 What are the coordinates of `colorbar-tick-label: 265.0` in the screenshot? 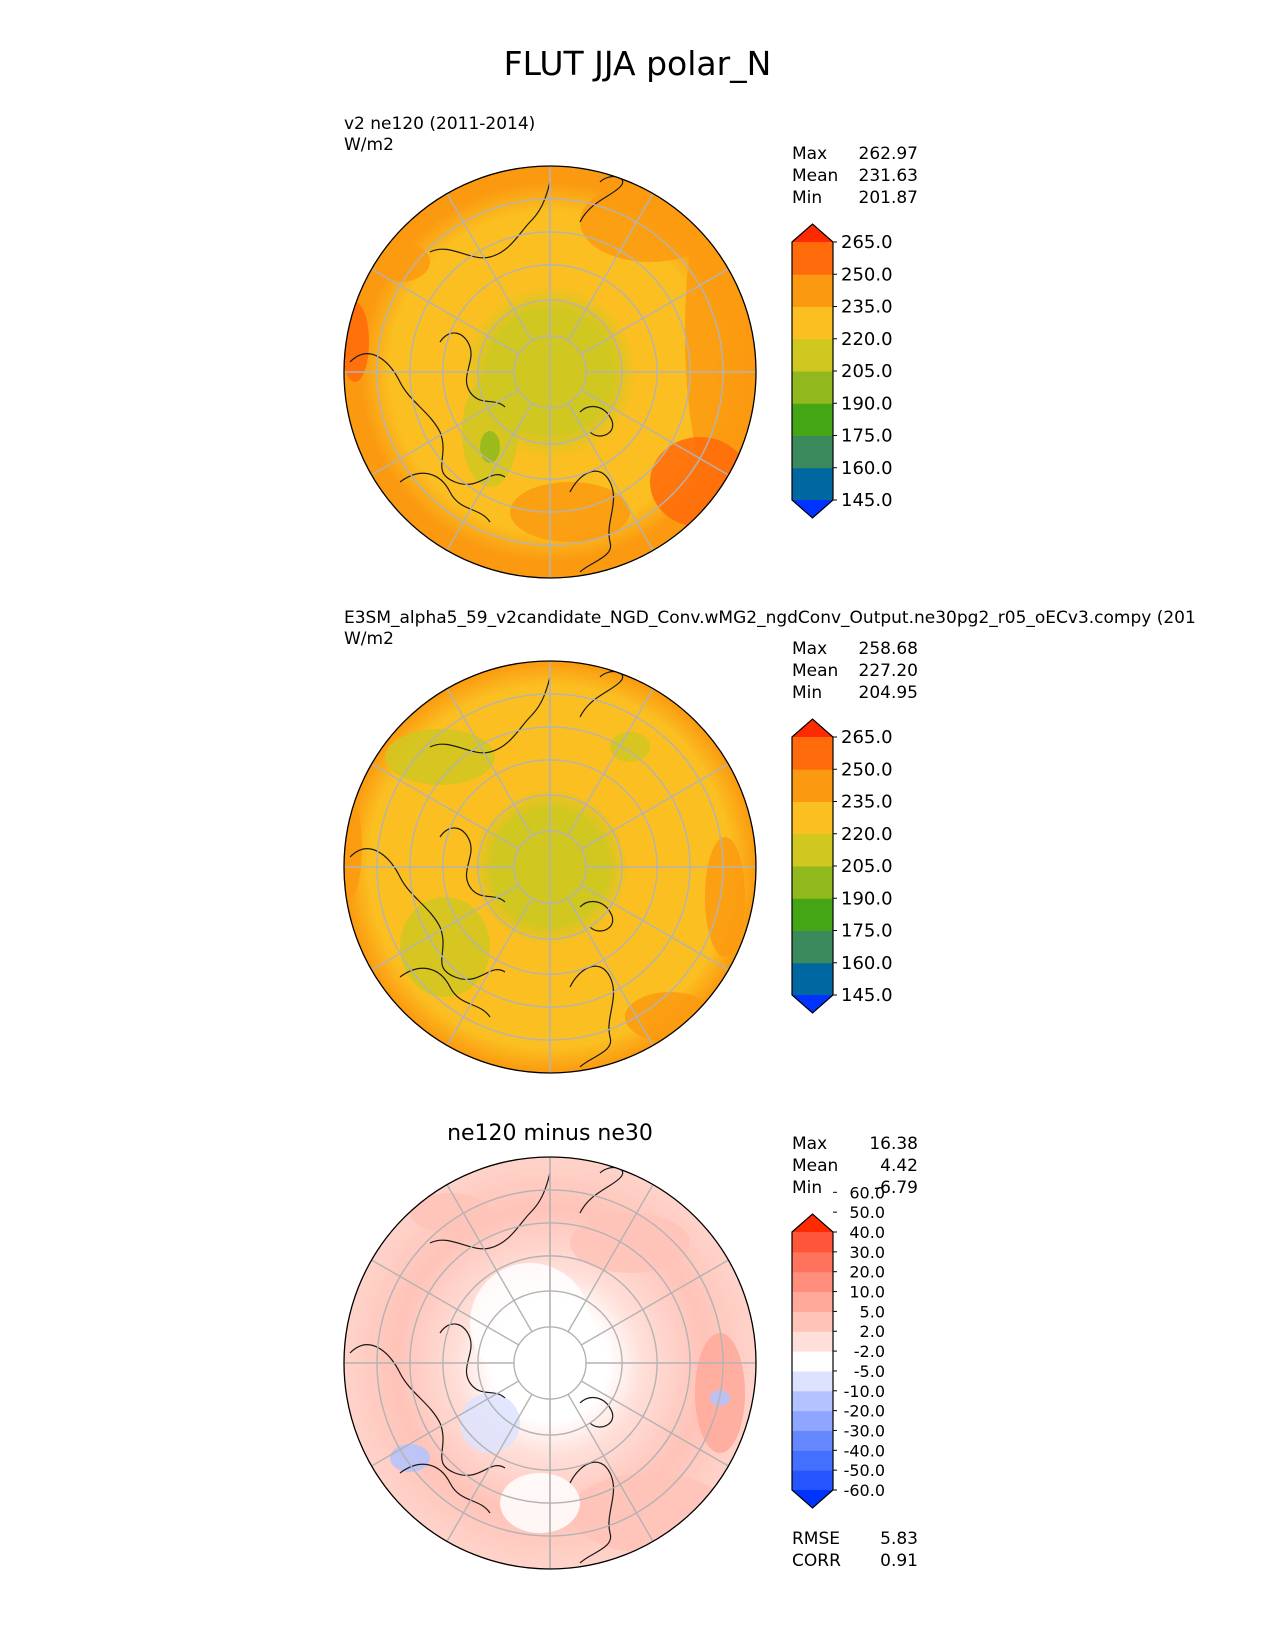 It's located at (867, 737).